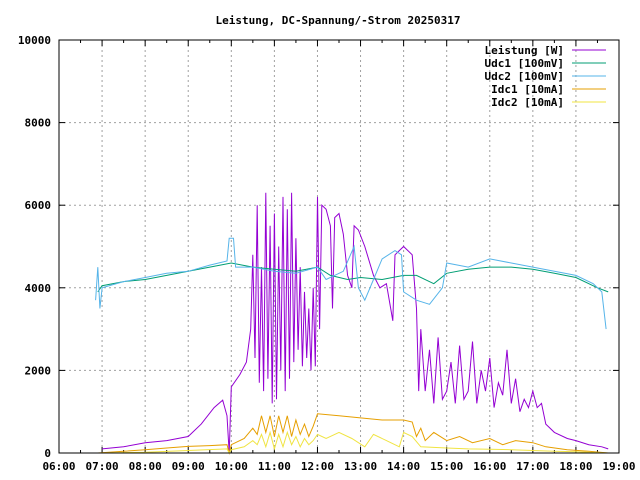 The image size is (640, 480). What do you see at coordinates (317, 466) in the screenshot?
I see `x-tick-label: 12:00` at bounding box center [317, 466].